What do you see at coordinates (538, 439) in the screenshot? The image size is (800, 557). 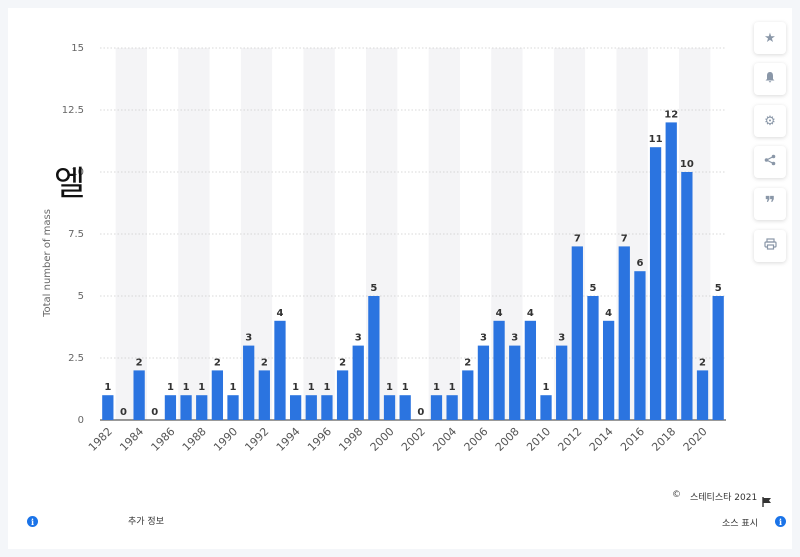 I see `x-tick-label: 2010` at bounding box center [538, 439].